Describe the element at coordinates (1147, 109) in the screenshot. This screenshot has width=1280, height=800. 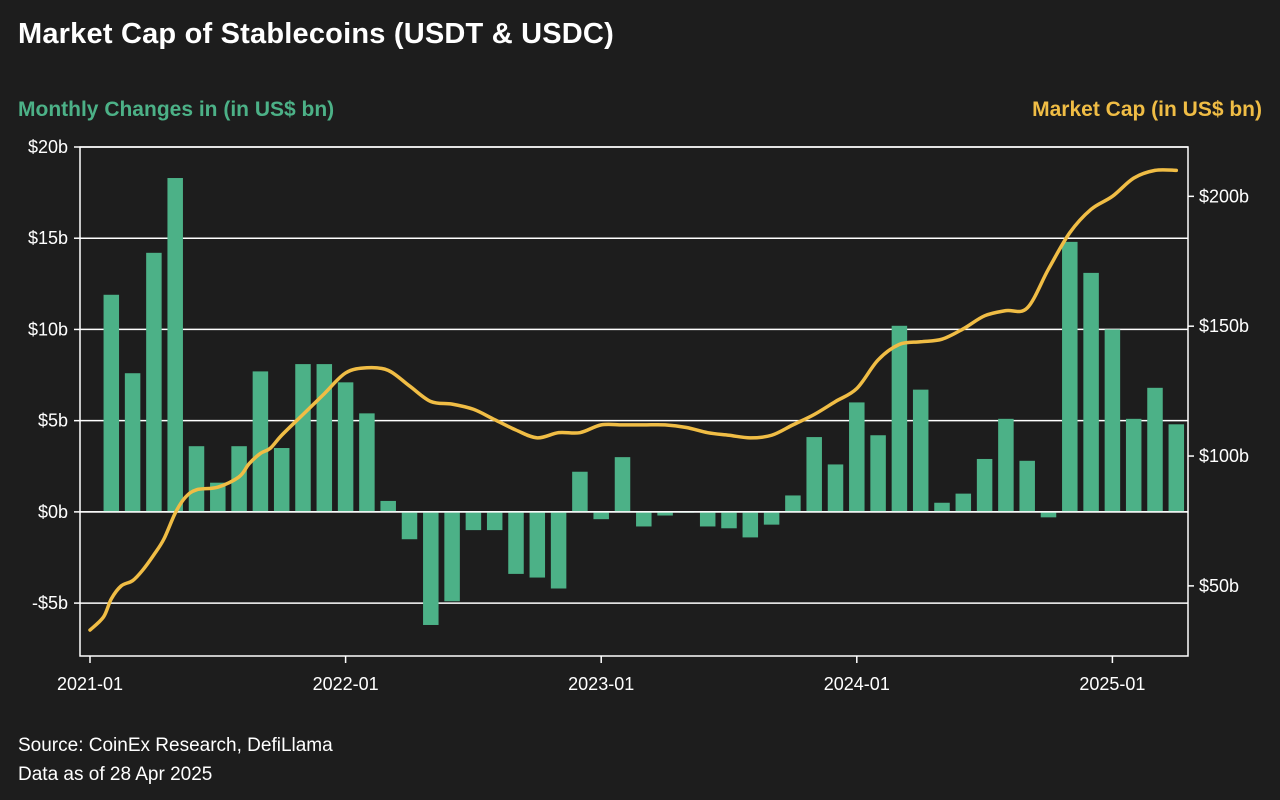
I see `right-axis-title: Market Cap (in US$ bn)` at that location.